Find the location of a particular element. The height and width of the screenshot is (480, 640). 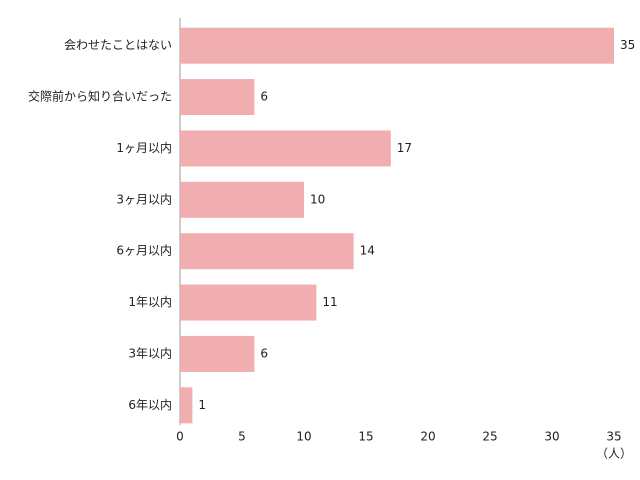

y-tick-label: 6年以内 is located at coordinates (150, 405).